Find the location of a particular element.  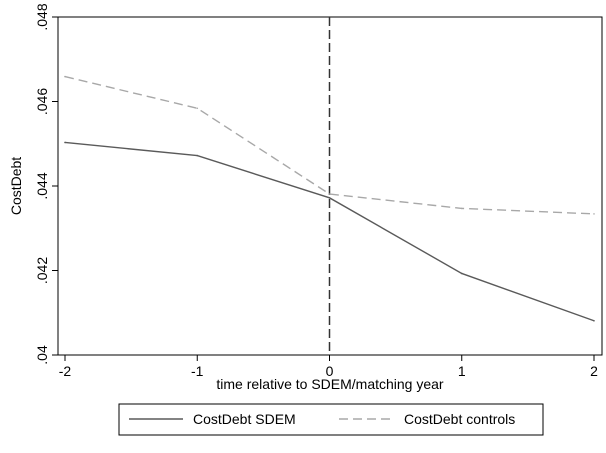

x-axis: -2 -1 0 1 2 is located at coordinates (328, 367).